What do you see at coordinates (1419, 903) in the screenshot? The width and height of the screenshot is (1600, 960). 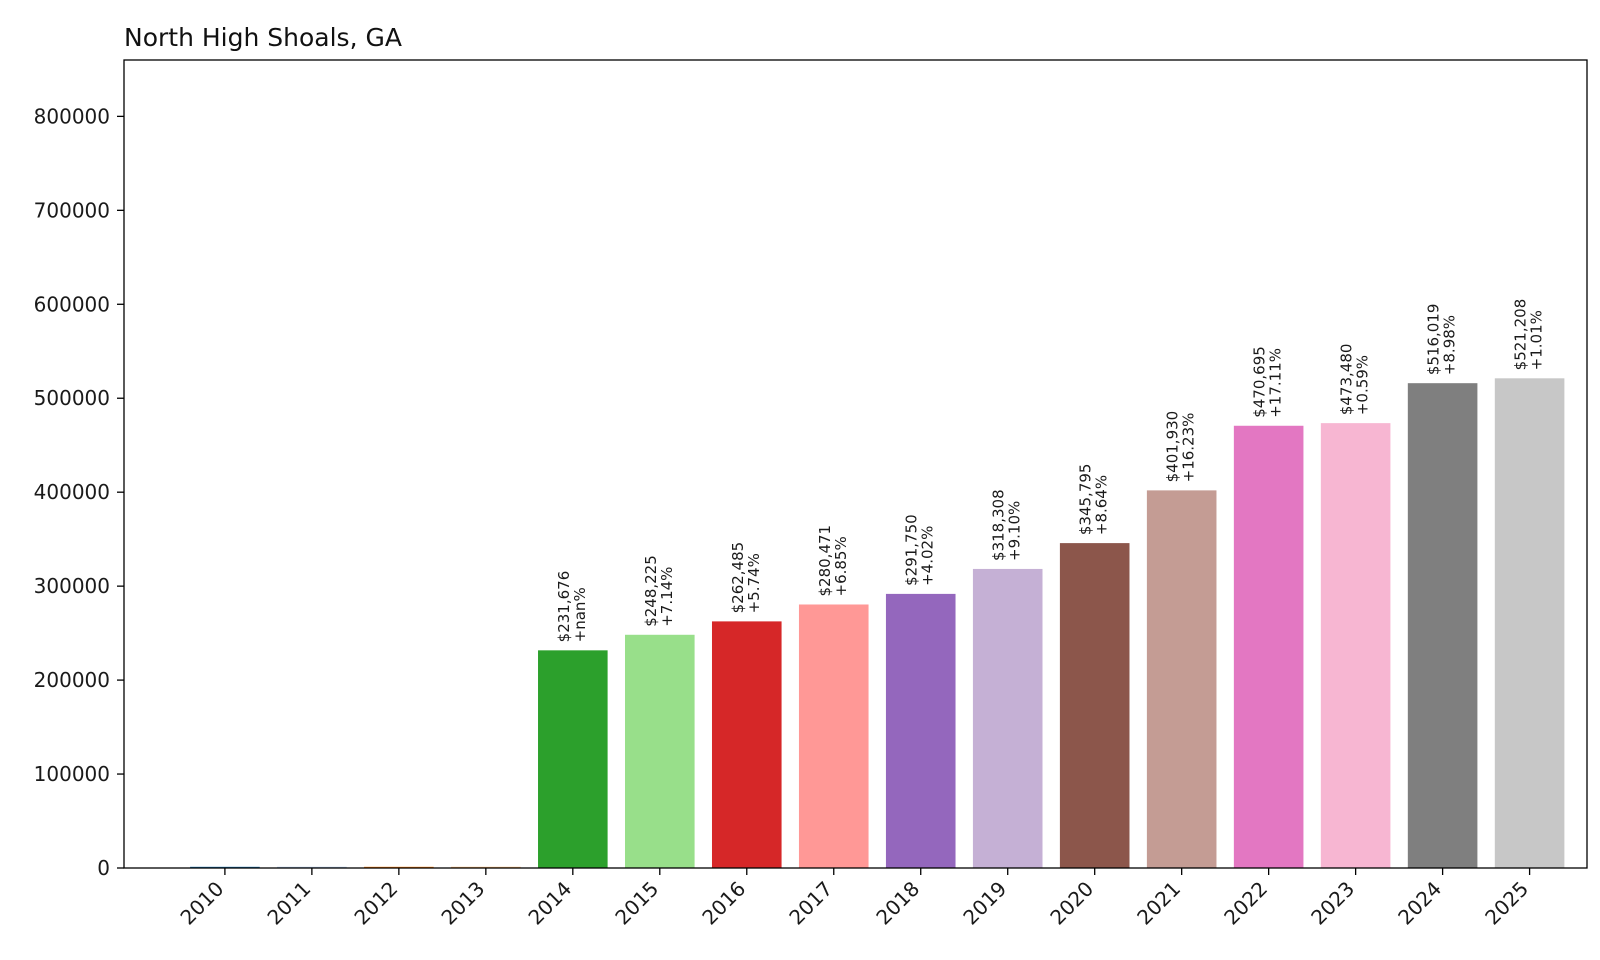 I see `x-tick-label: 2024` at bounding box center [1419, 903].